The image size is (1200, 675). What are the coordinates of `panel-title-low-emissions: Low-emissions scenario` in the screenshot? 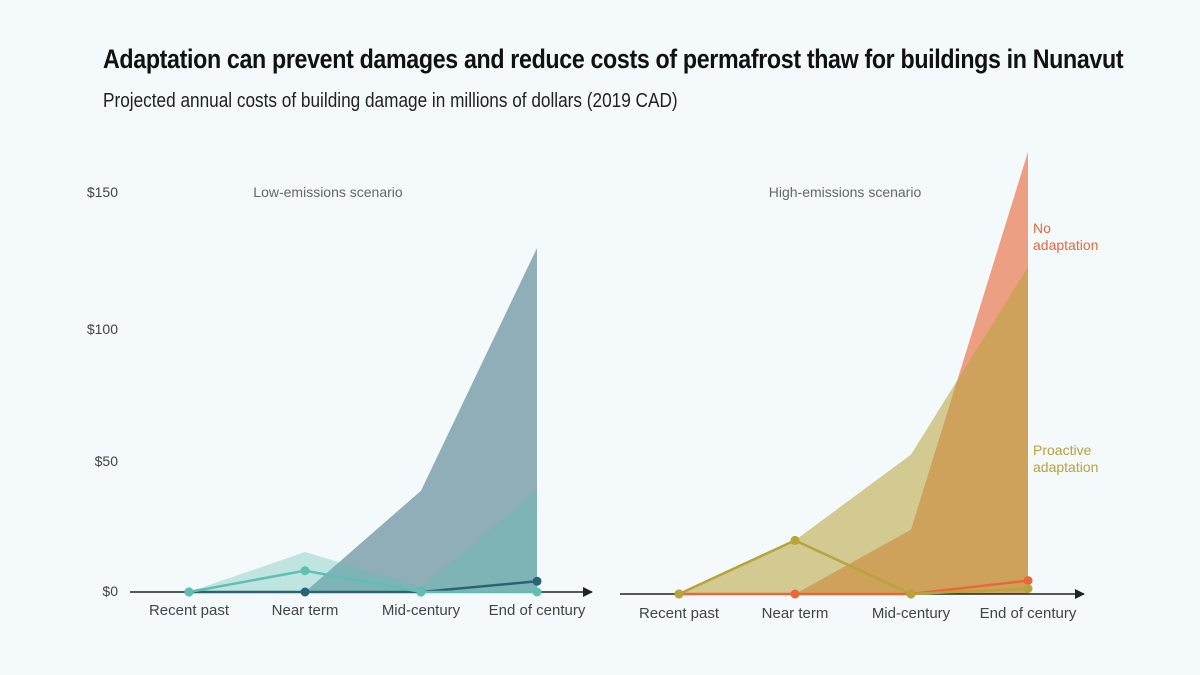 It's located at (328, 192).